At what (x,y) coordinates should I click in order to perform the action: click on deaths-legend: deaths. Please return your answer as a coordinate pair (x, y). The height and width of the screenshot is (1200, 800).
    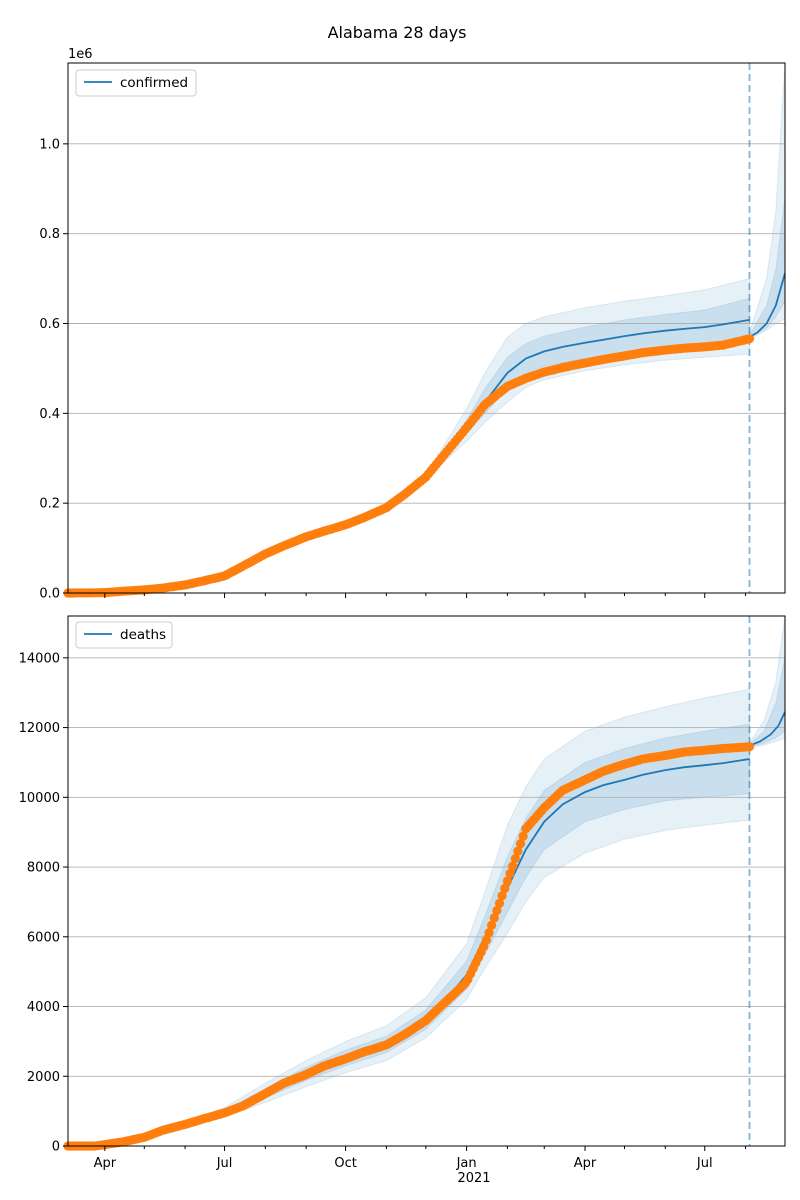
    Looking at the image, I should click on (124, 635).